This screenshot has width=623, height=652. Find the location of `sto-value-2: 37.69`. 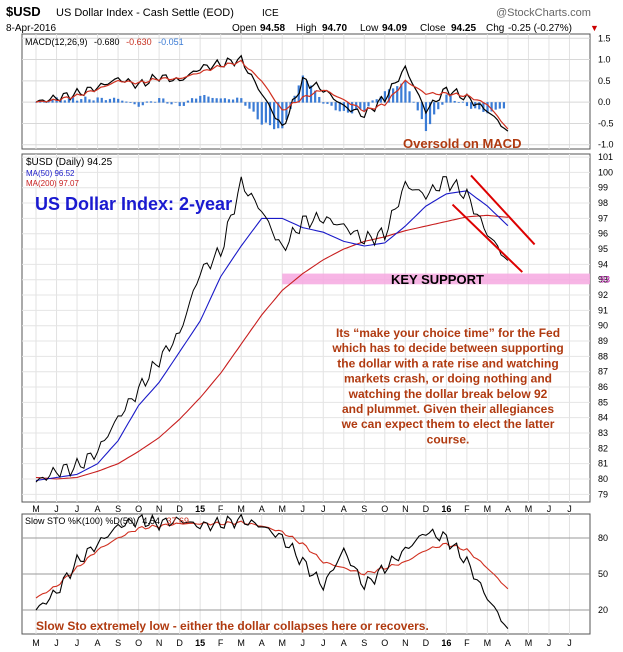

sto-value-2: 37.69 is located at coordinates (177, 521).